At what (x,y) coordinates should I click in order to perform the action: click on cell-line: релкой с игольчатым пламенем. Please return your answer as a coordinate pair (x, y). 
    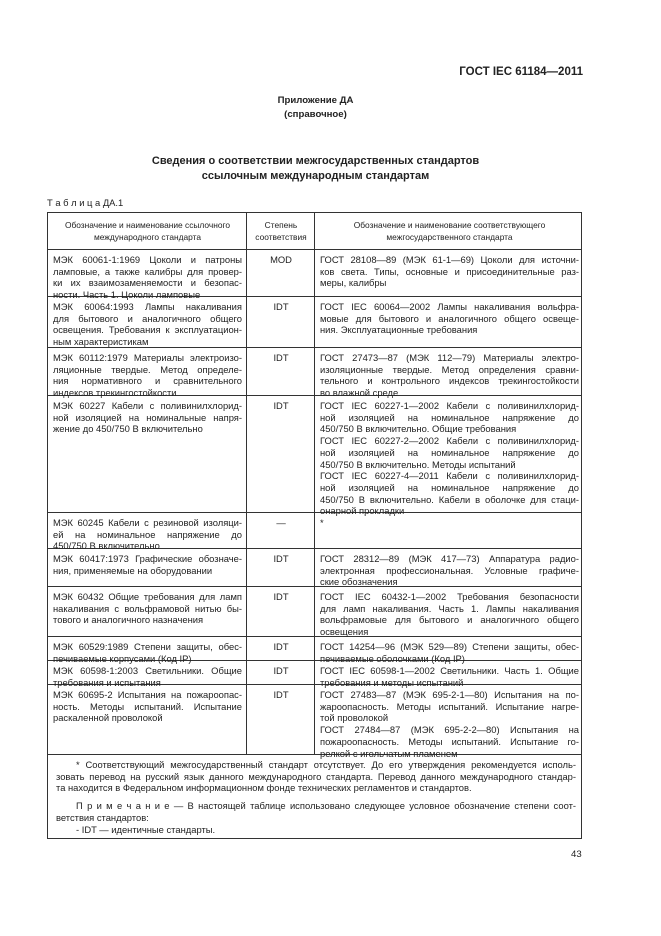
    Looking at the image, I should click on (389, 753).